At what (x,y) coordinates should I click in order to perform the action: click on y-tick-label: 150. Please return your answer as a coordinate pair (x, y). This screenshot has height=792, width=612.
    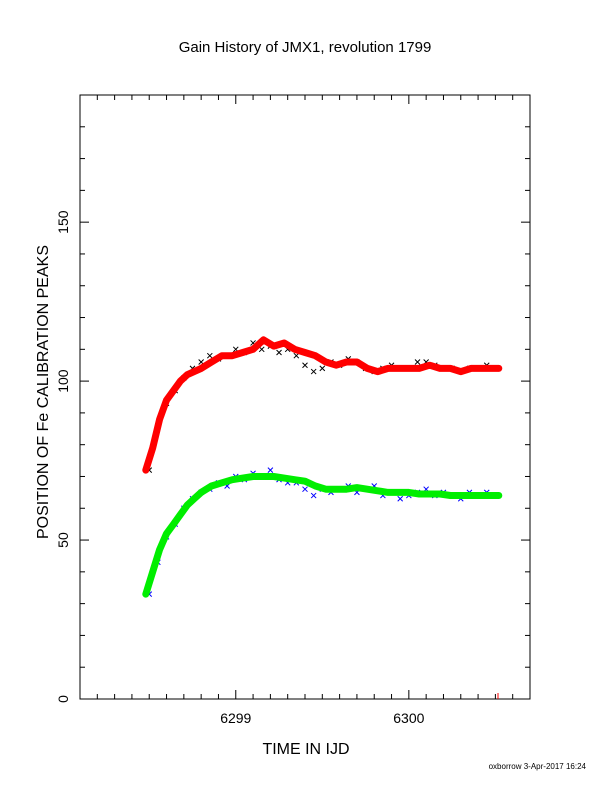
    Looking at the image, I should click on (63, 222).